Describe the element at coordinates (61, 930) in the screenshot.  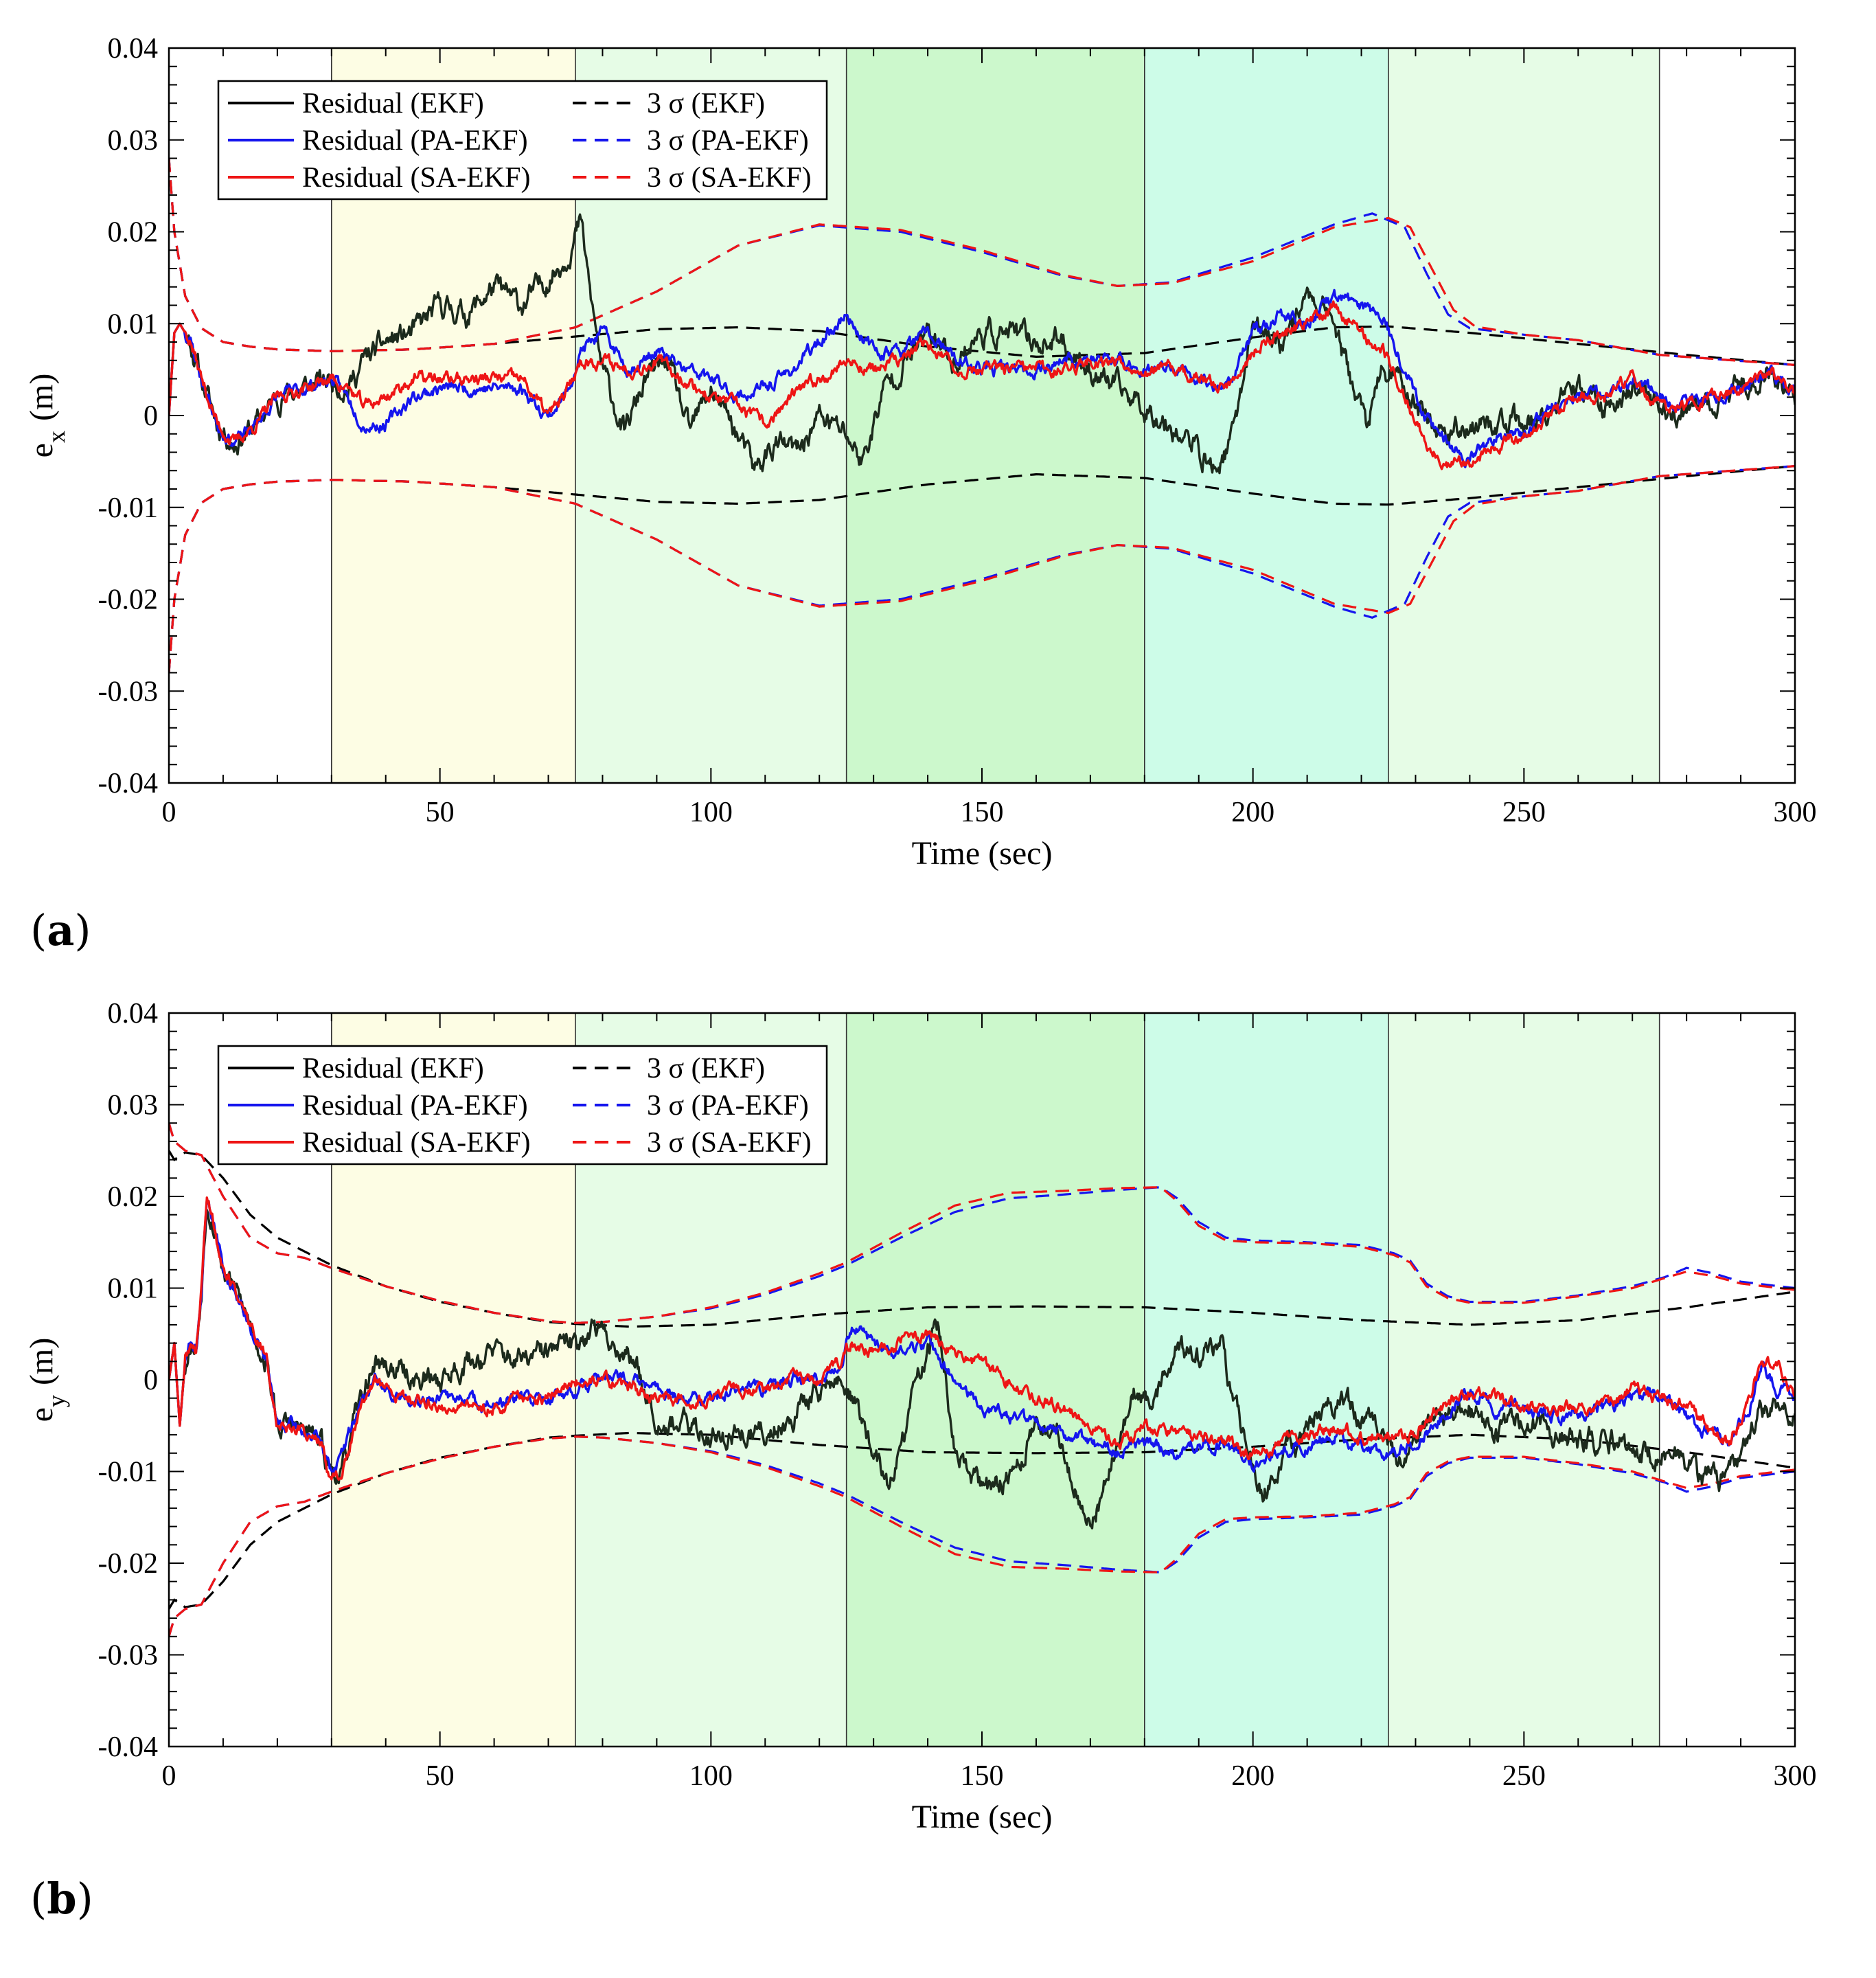
I see `panel-label-a: (a)` at that location.